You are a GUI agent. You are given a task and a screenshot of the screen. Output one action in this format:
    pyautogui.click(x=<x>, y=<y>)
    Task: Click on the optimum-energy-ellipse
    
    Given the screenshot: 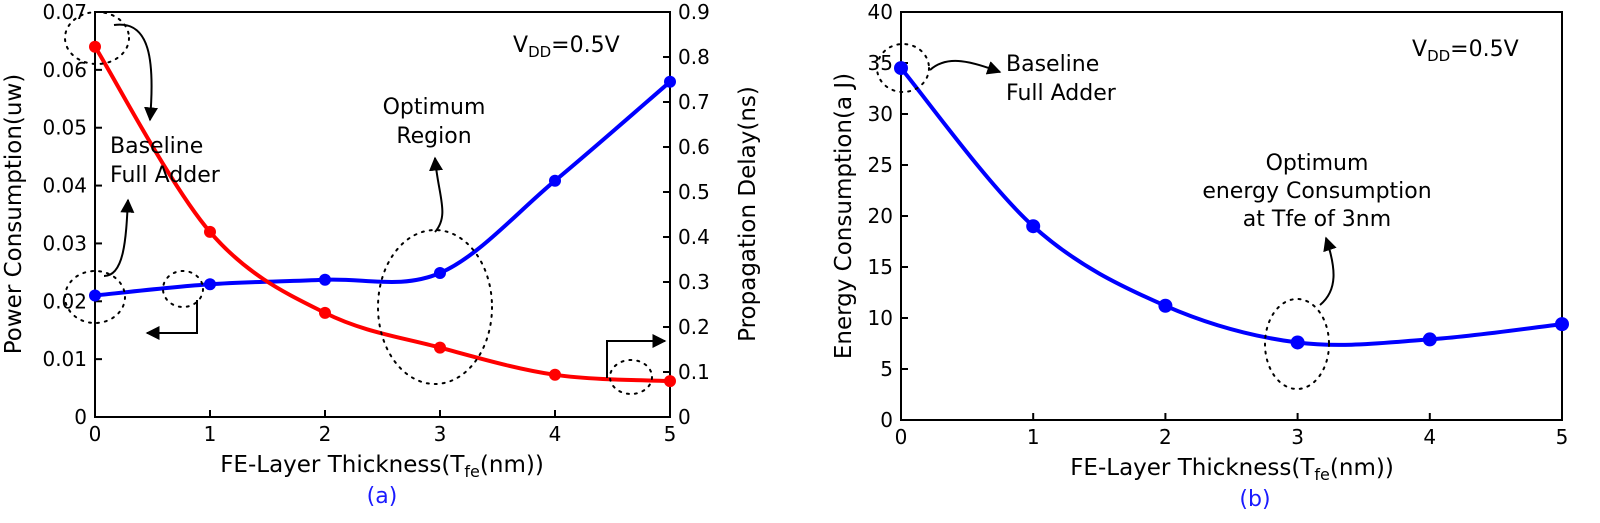 What is the action you would take?
    pyautogui.click(x=1297, y=344)
    